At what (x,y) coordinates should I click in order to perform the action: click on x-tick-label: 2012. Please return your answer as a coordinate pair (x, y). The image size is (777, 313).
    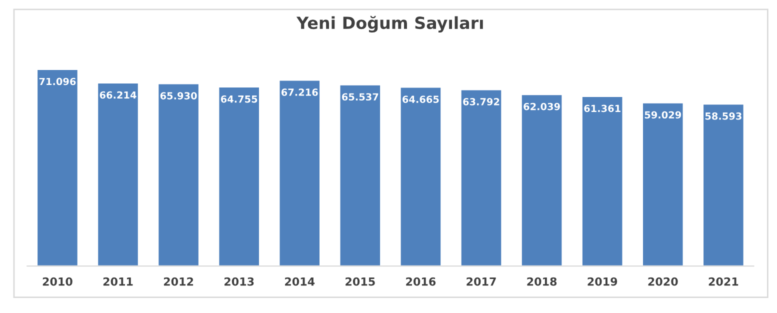
    Looking at the image, I should click on (179, 281).